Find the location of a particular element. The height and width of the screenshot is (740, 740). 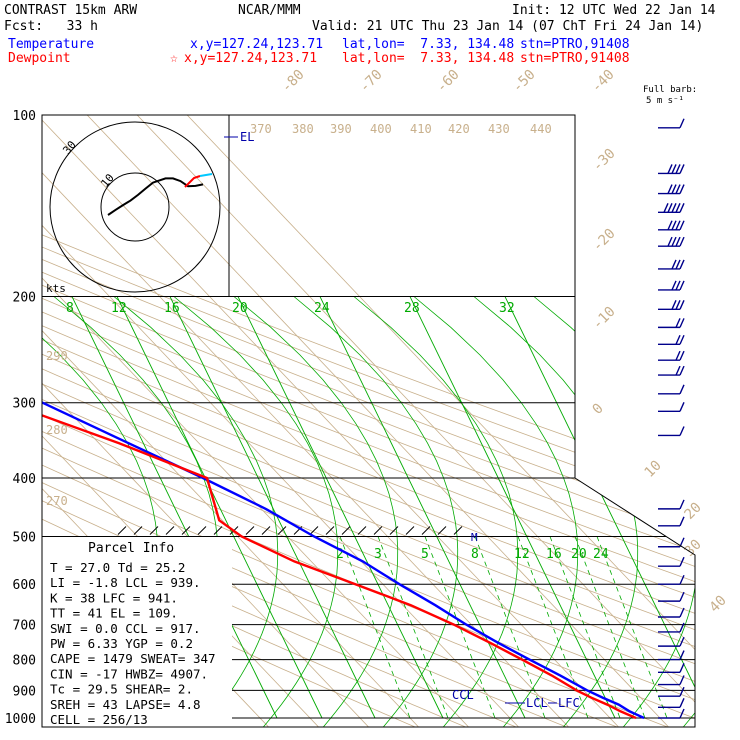

pressure-label-600: 600 is located at coordinates (24, 585).